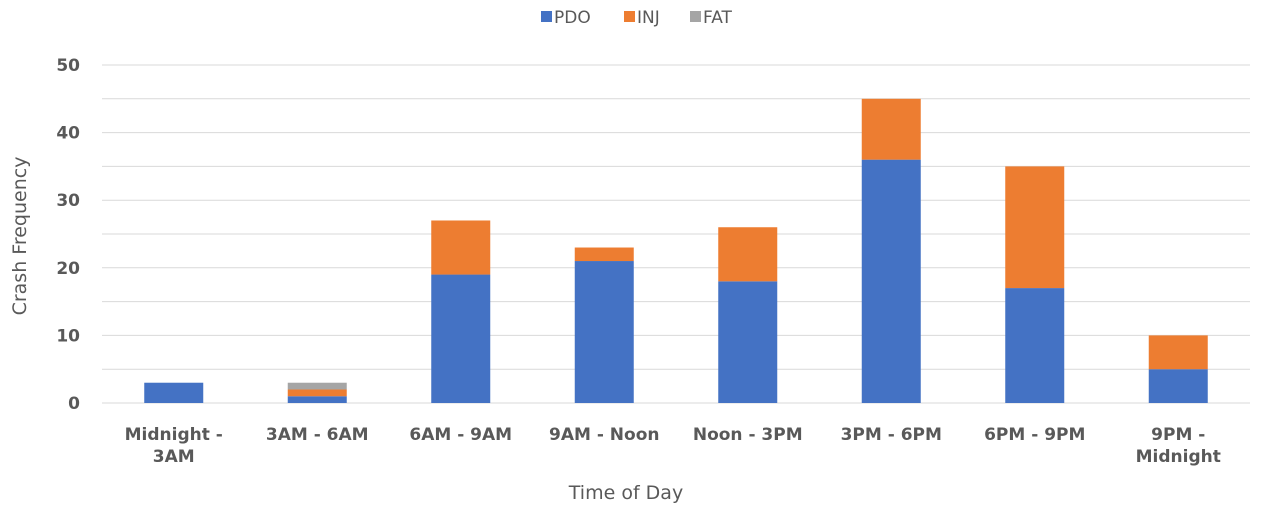 Image resolution: width=1265 pixels, height=512 pixels. I want to click on x-tick-label: 6PM - 9PM, so click(1034, 435).